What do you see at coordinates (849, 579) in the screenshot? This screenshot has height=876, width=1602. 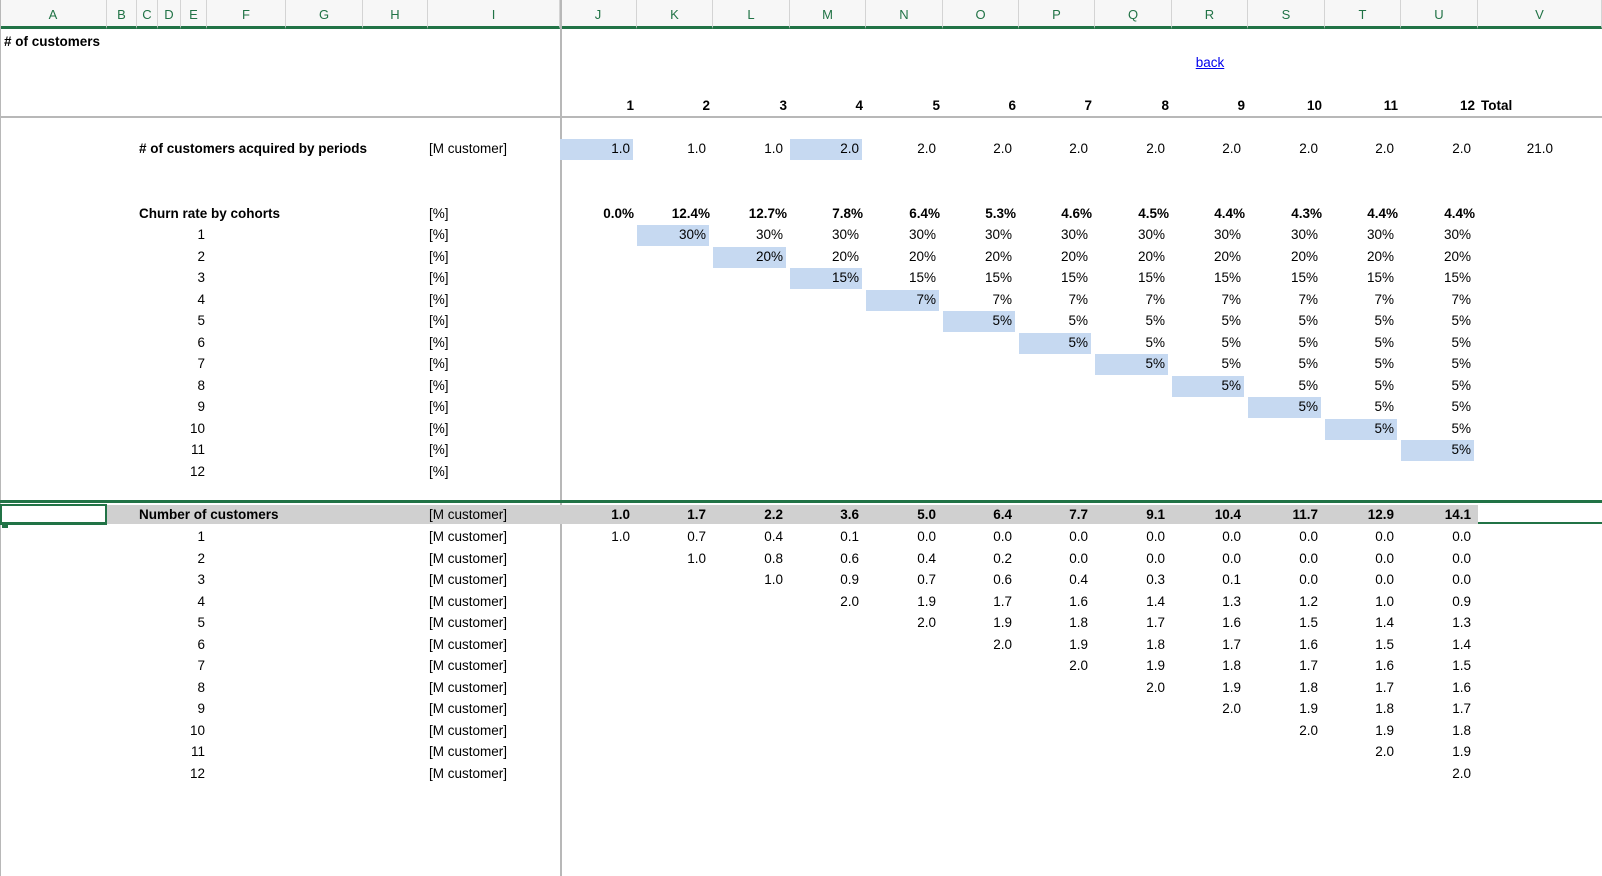 I see `number-cell: 0.9` at bounding box center [849, 579].